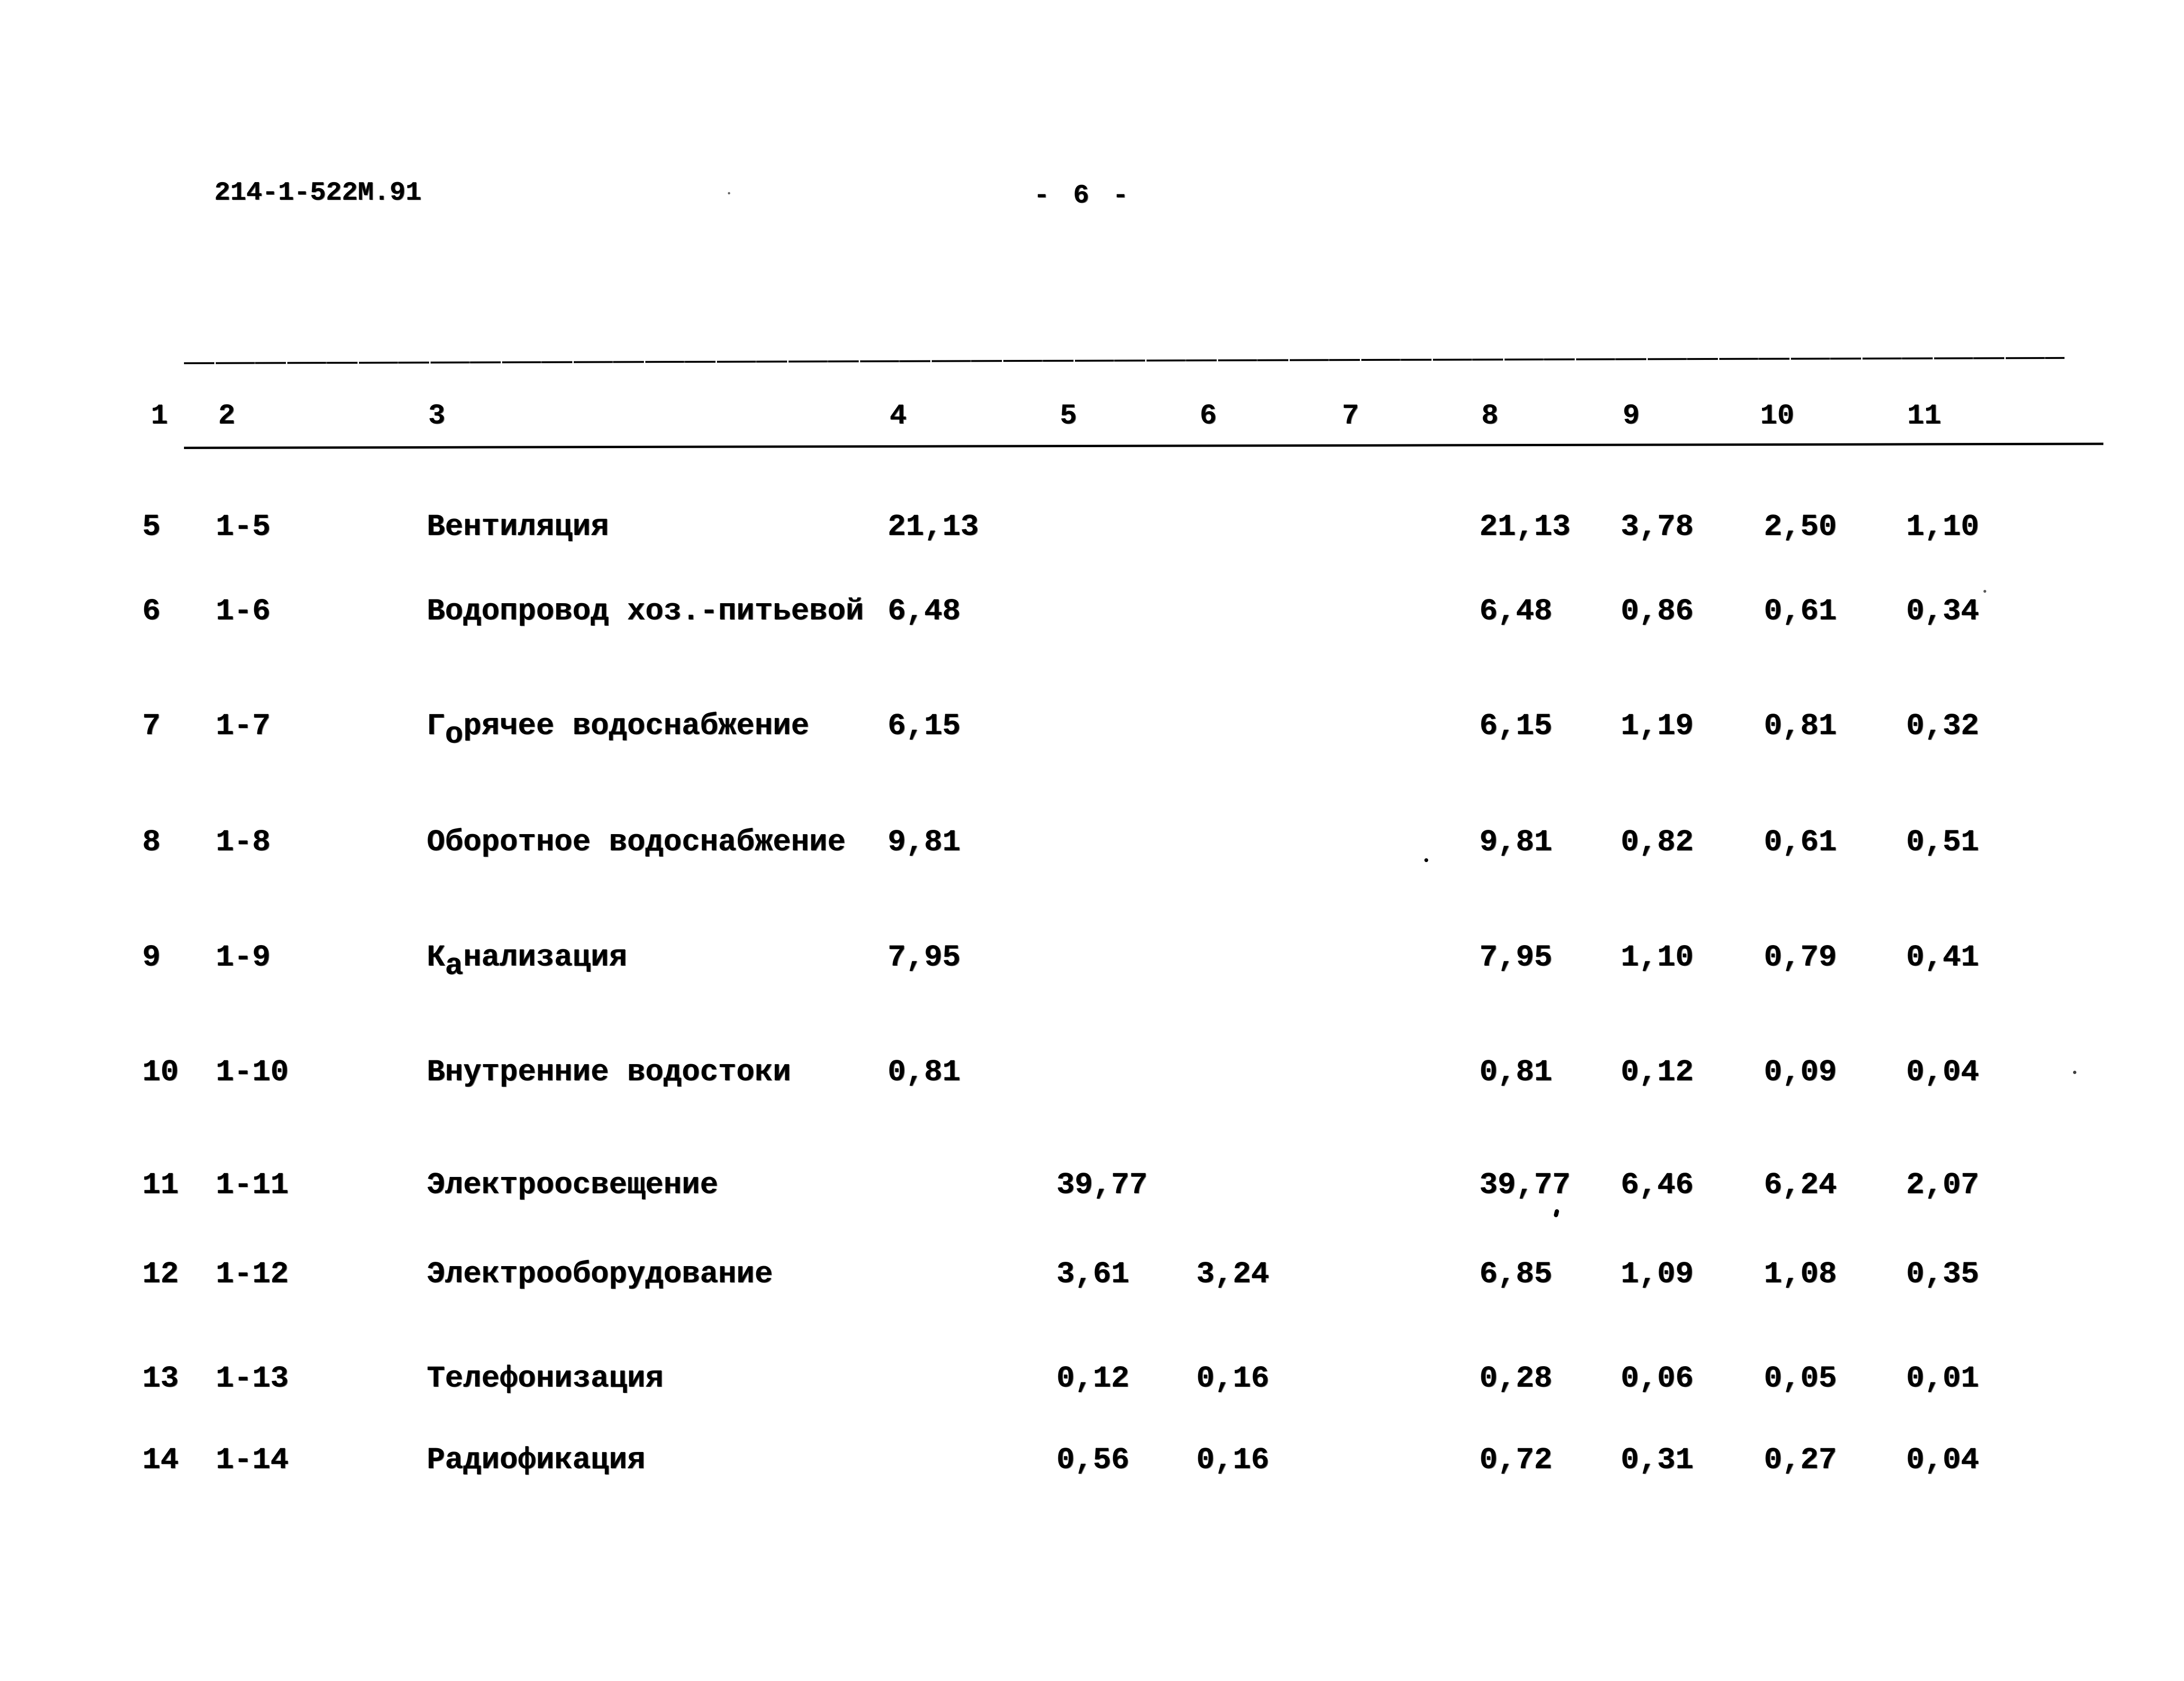 The image size is (2184, 1681). Describe the element at coordinates (1232, 1275) in the screenshot. I see `cell-col6: 3,24` at that location.